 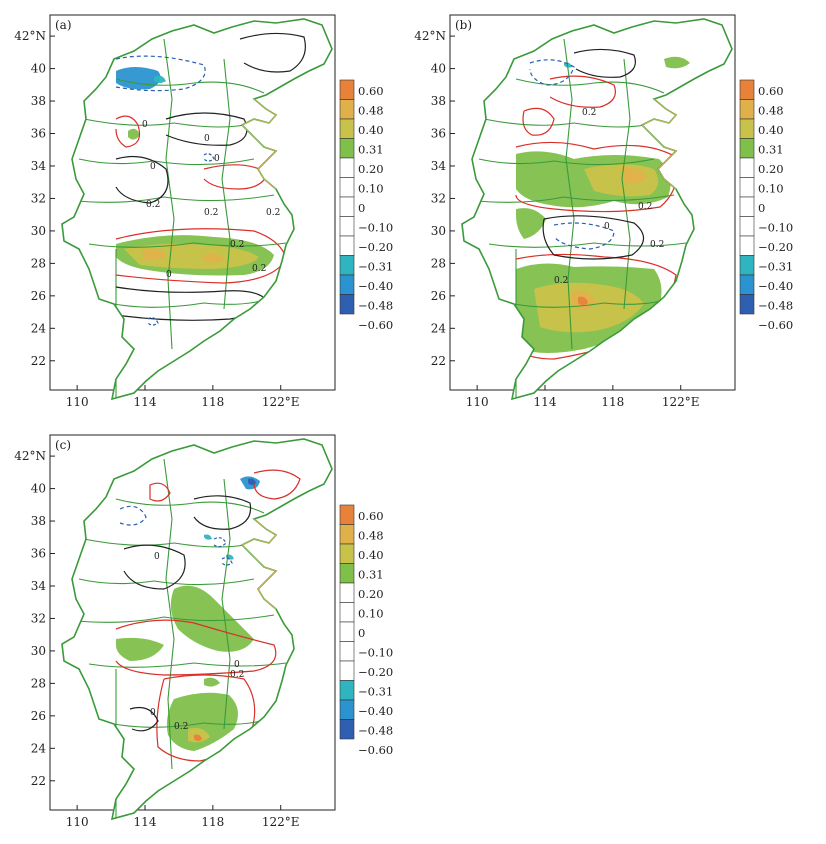 I want to click on map-area: 0.200.200, so click(x=197, y=629).